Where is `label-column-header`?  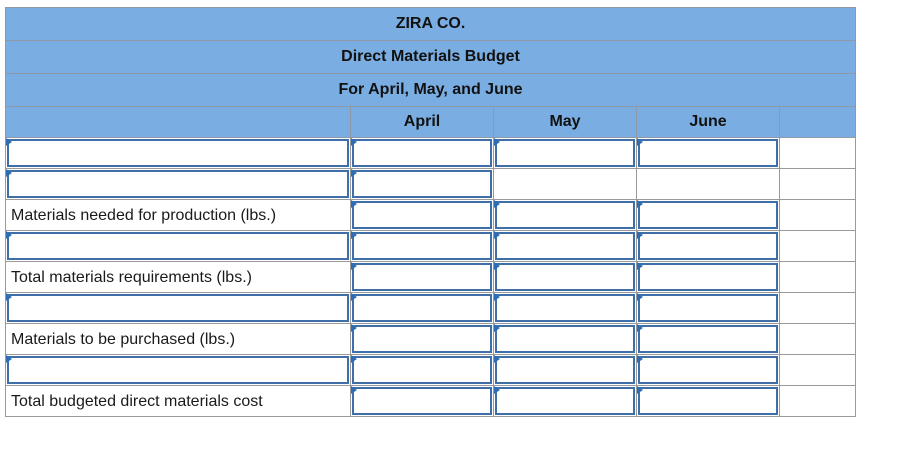 label-column-header is located at coordinates (178, 122).